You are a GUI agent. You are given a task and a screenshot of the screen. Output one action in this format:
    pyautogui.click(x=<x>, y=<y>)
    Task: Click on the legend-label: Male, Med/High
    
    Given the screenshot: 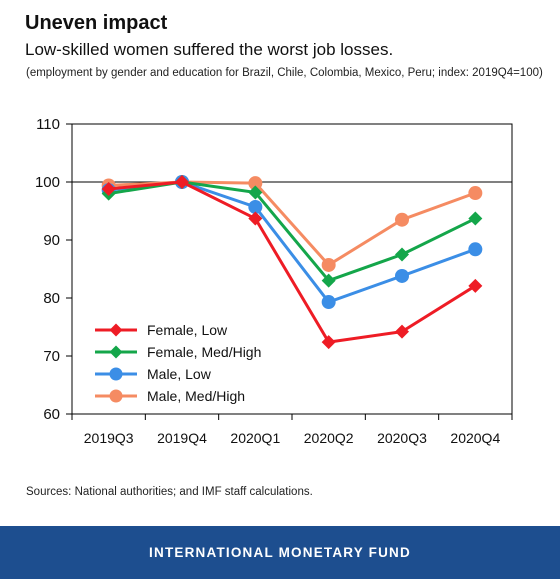 What is the action you would take?
    pyautogui.click(x=196, y=396)
    